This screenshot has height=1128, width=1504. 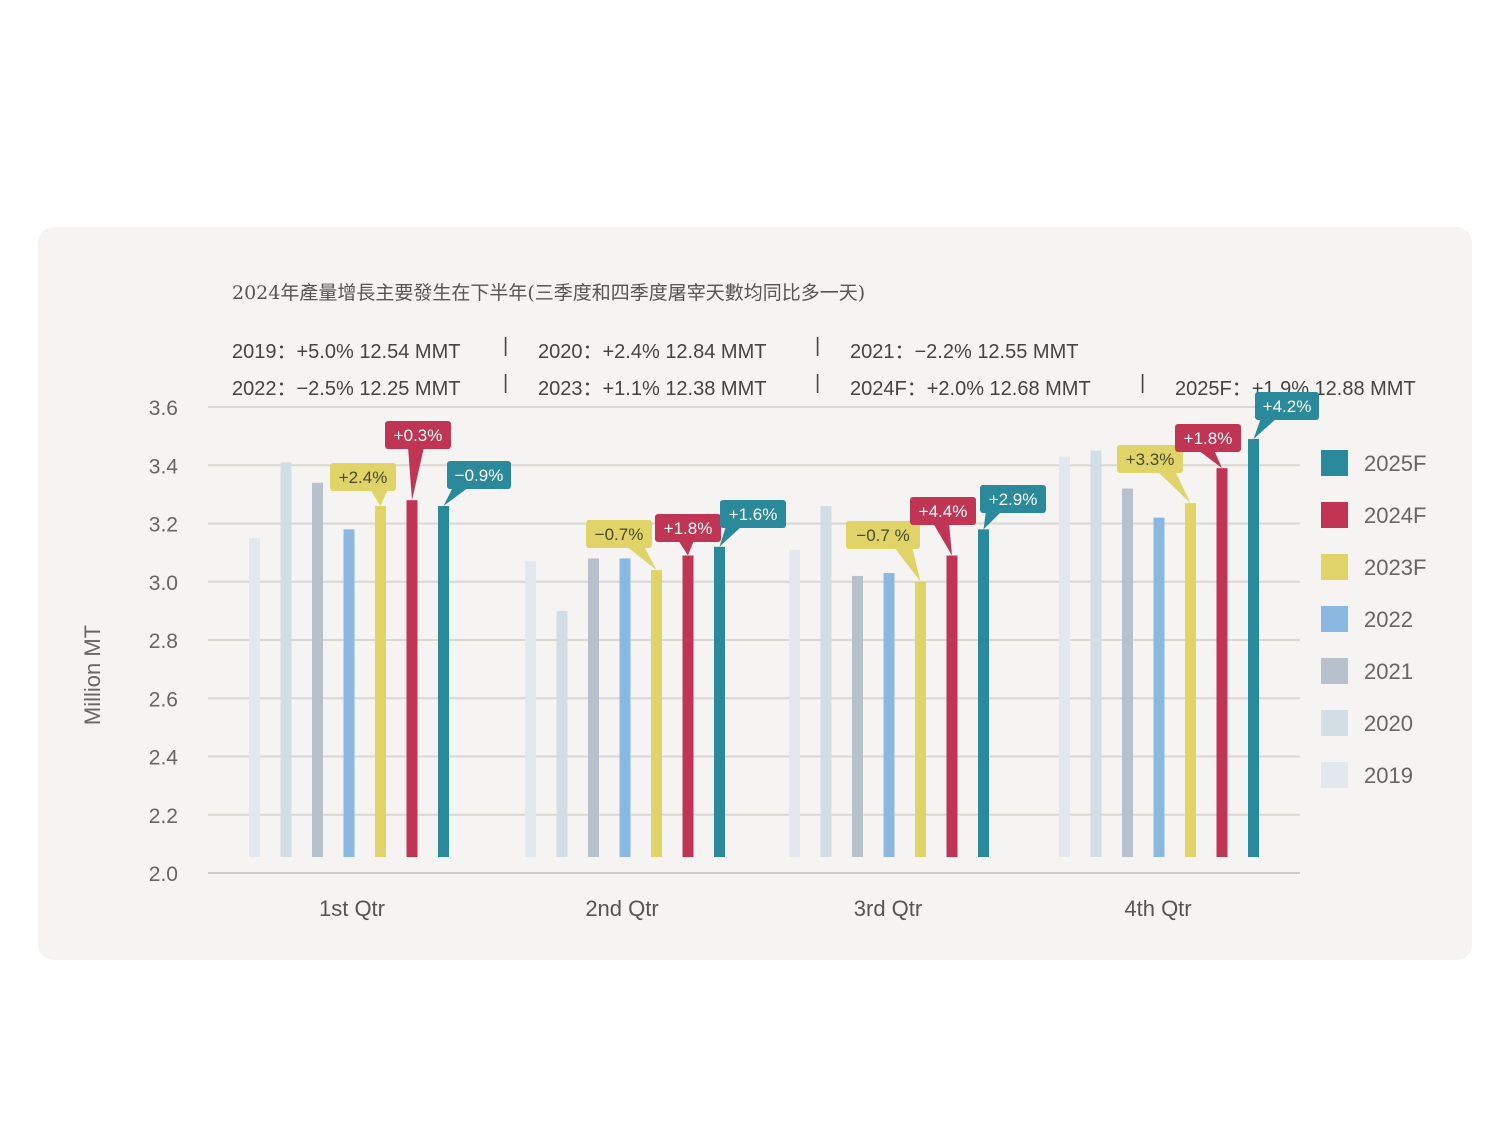 I want to click on callout-label: +3.3%, so click(x=1150, y=459).